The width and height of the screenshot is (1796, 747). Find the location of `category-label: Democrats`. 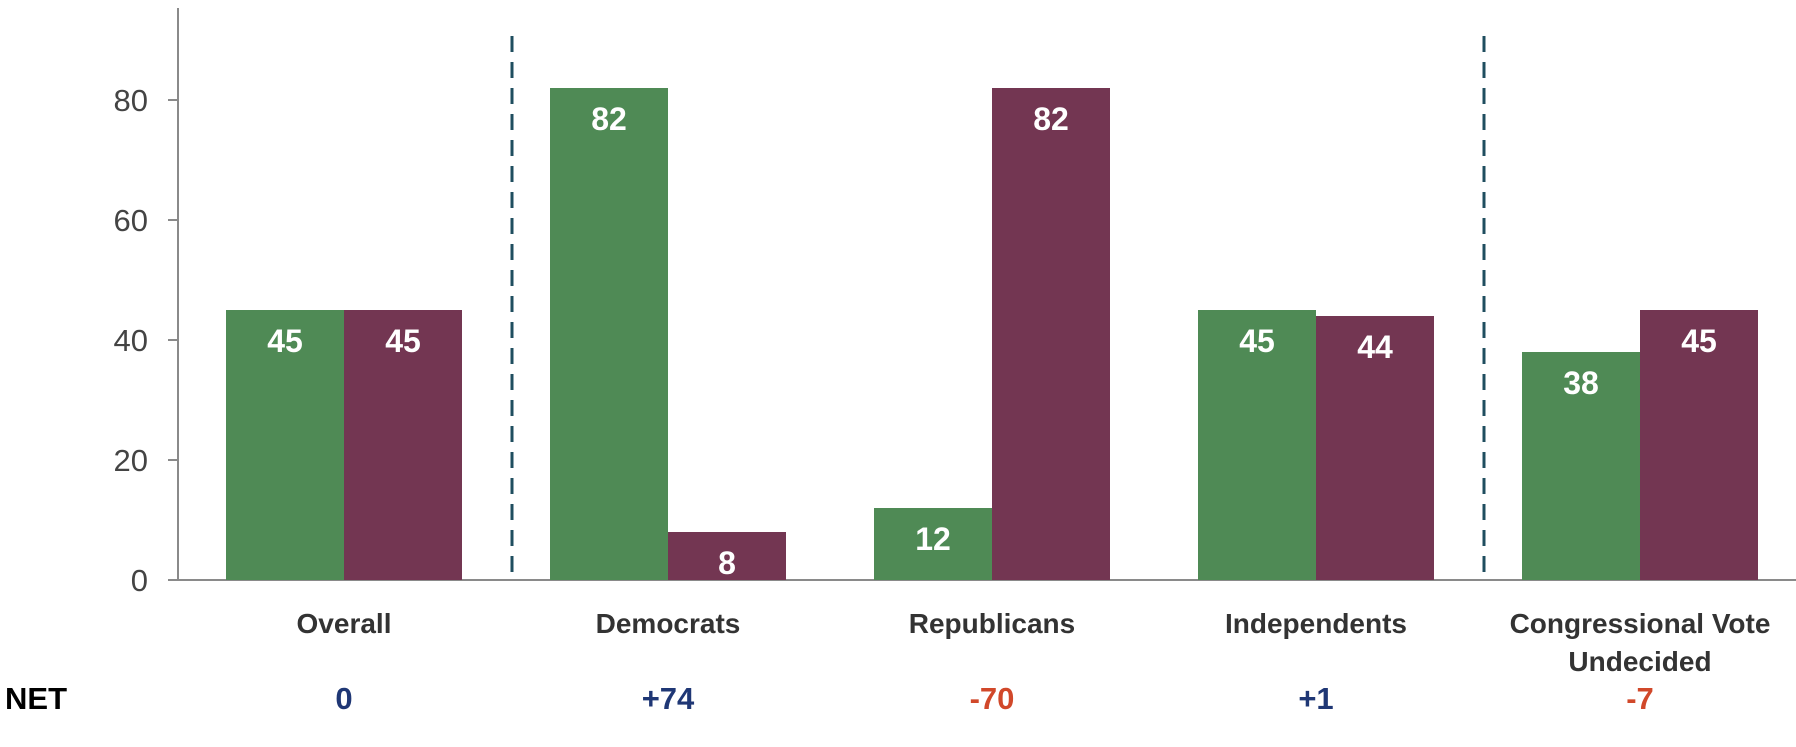

category-label: Democrats is located at coordinates (668, 623).